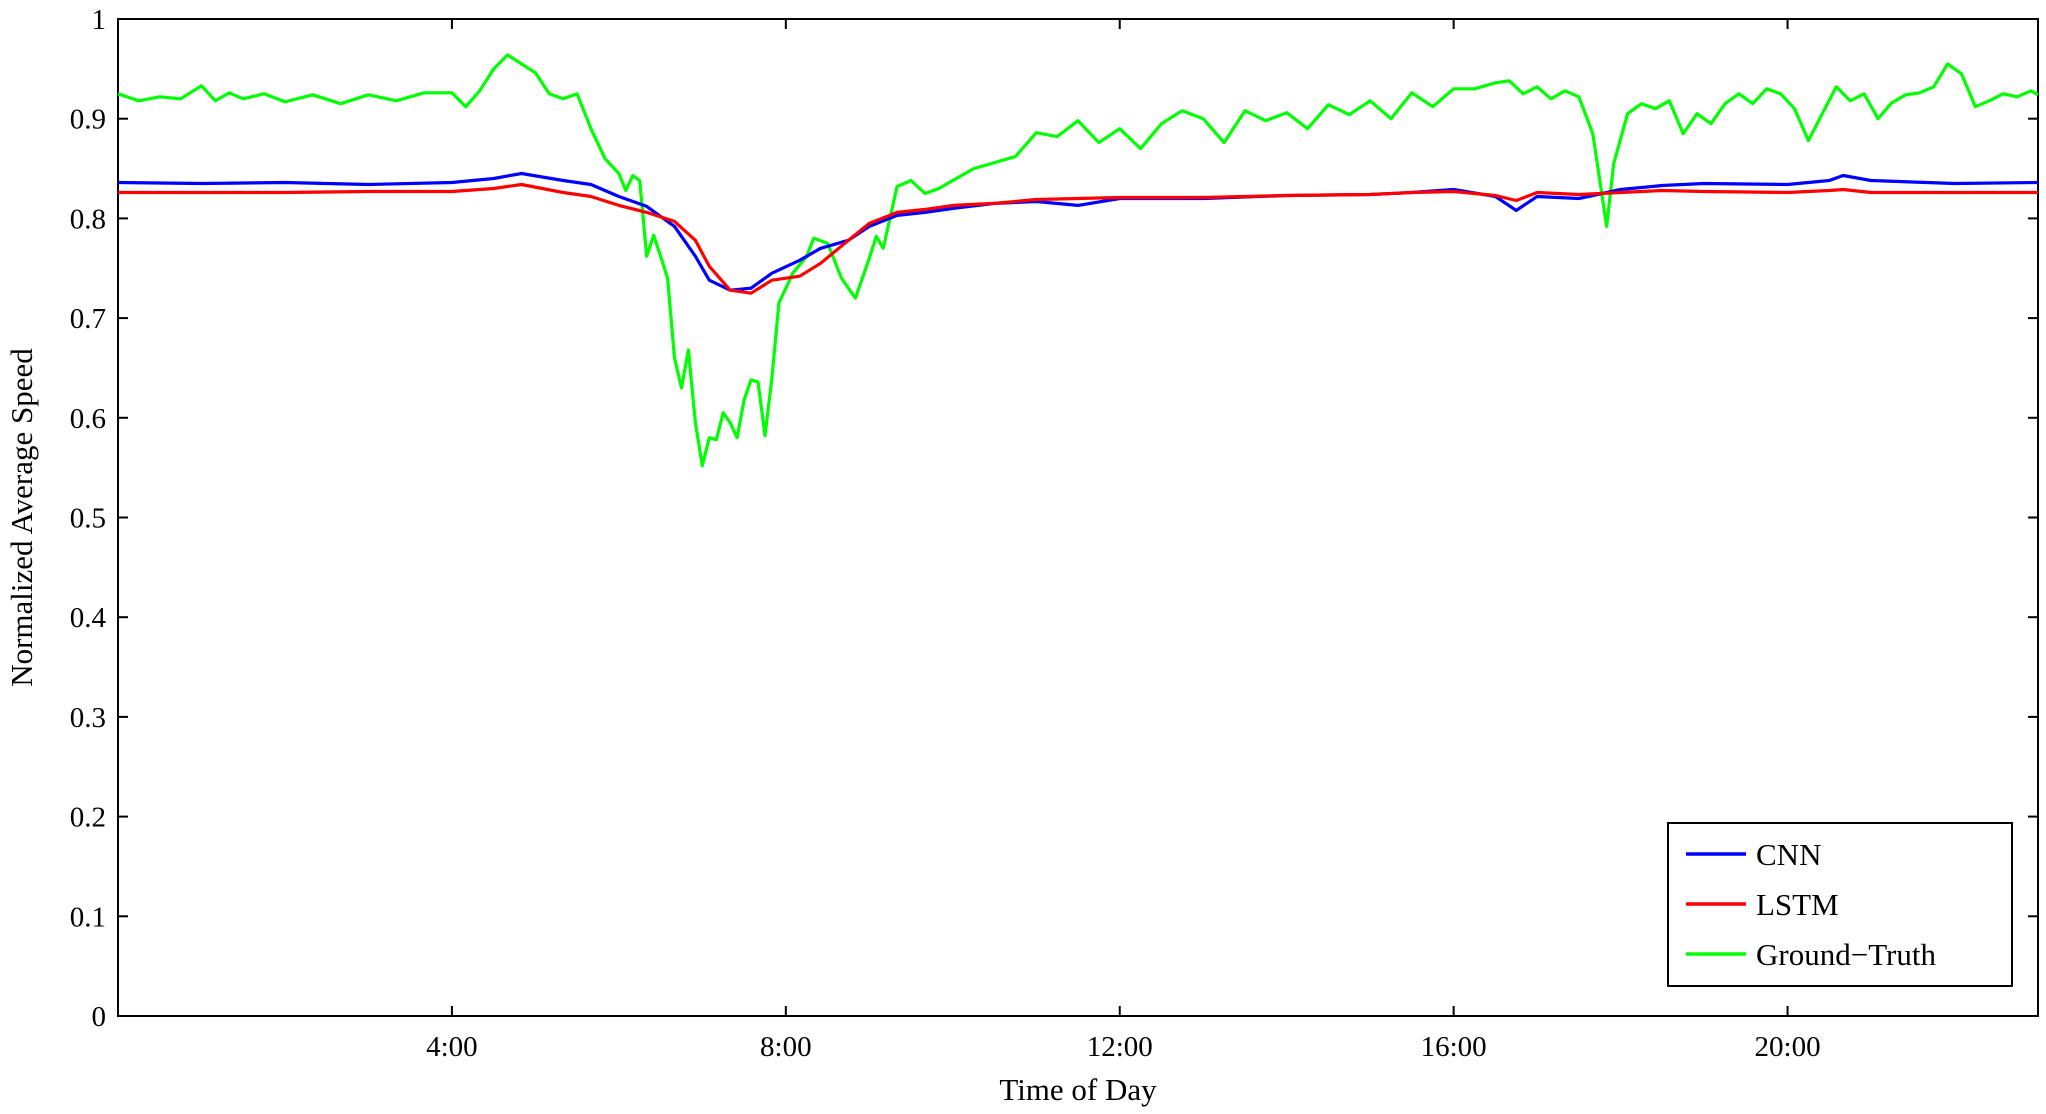 This screenshot has height=1114, width=2046. What do you see at coordinates (88, 618) in the screenshot?
I see `y-tick-label: 0.4` at bounding box center [88, 618].